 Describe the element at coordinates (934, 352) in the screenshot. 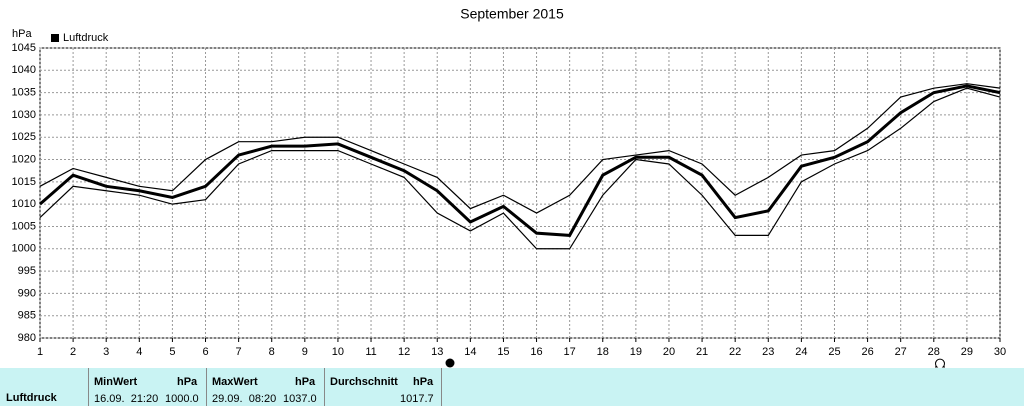

I see `x-tick-label: 28` at that location.